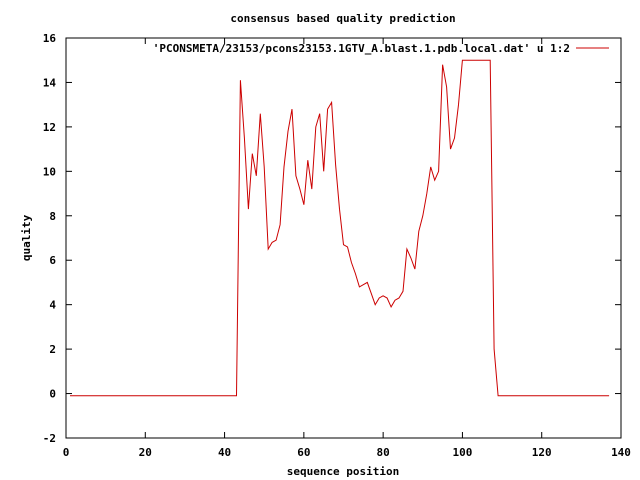  Describe the element at coordinates (50, 38) in the screenshot. I see `y-tick-label: 16` at that location.